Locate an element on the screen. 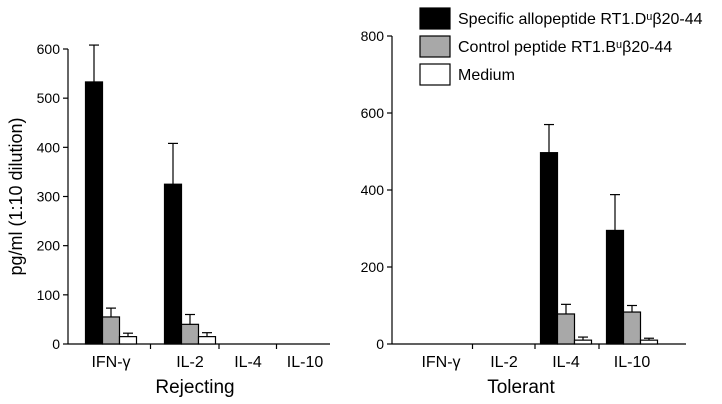  y-tick-label: 300 is located at coordinates (49, 197).